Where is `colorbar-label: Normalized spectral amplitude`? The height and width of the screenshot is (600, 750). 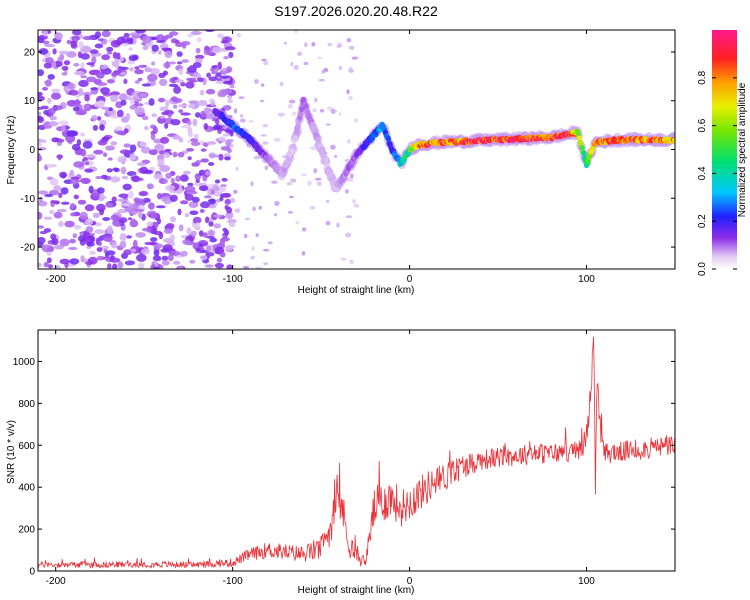
colorbar-label: Normalized spectral amplitude is located at coordinates (742, 149).